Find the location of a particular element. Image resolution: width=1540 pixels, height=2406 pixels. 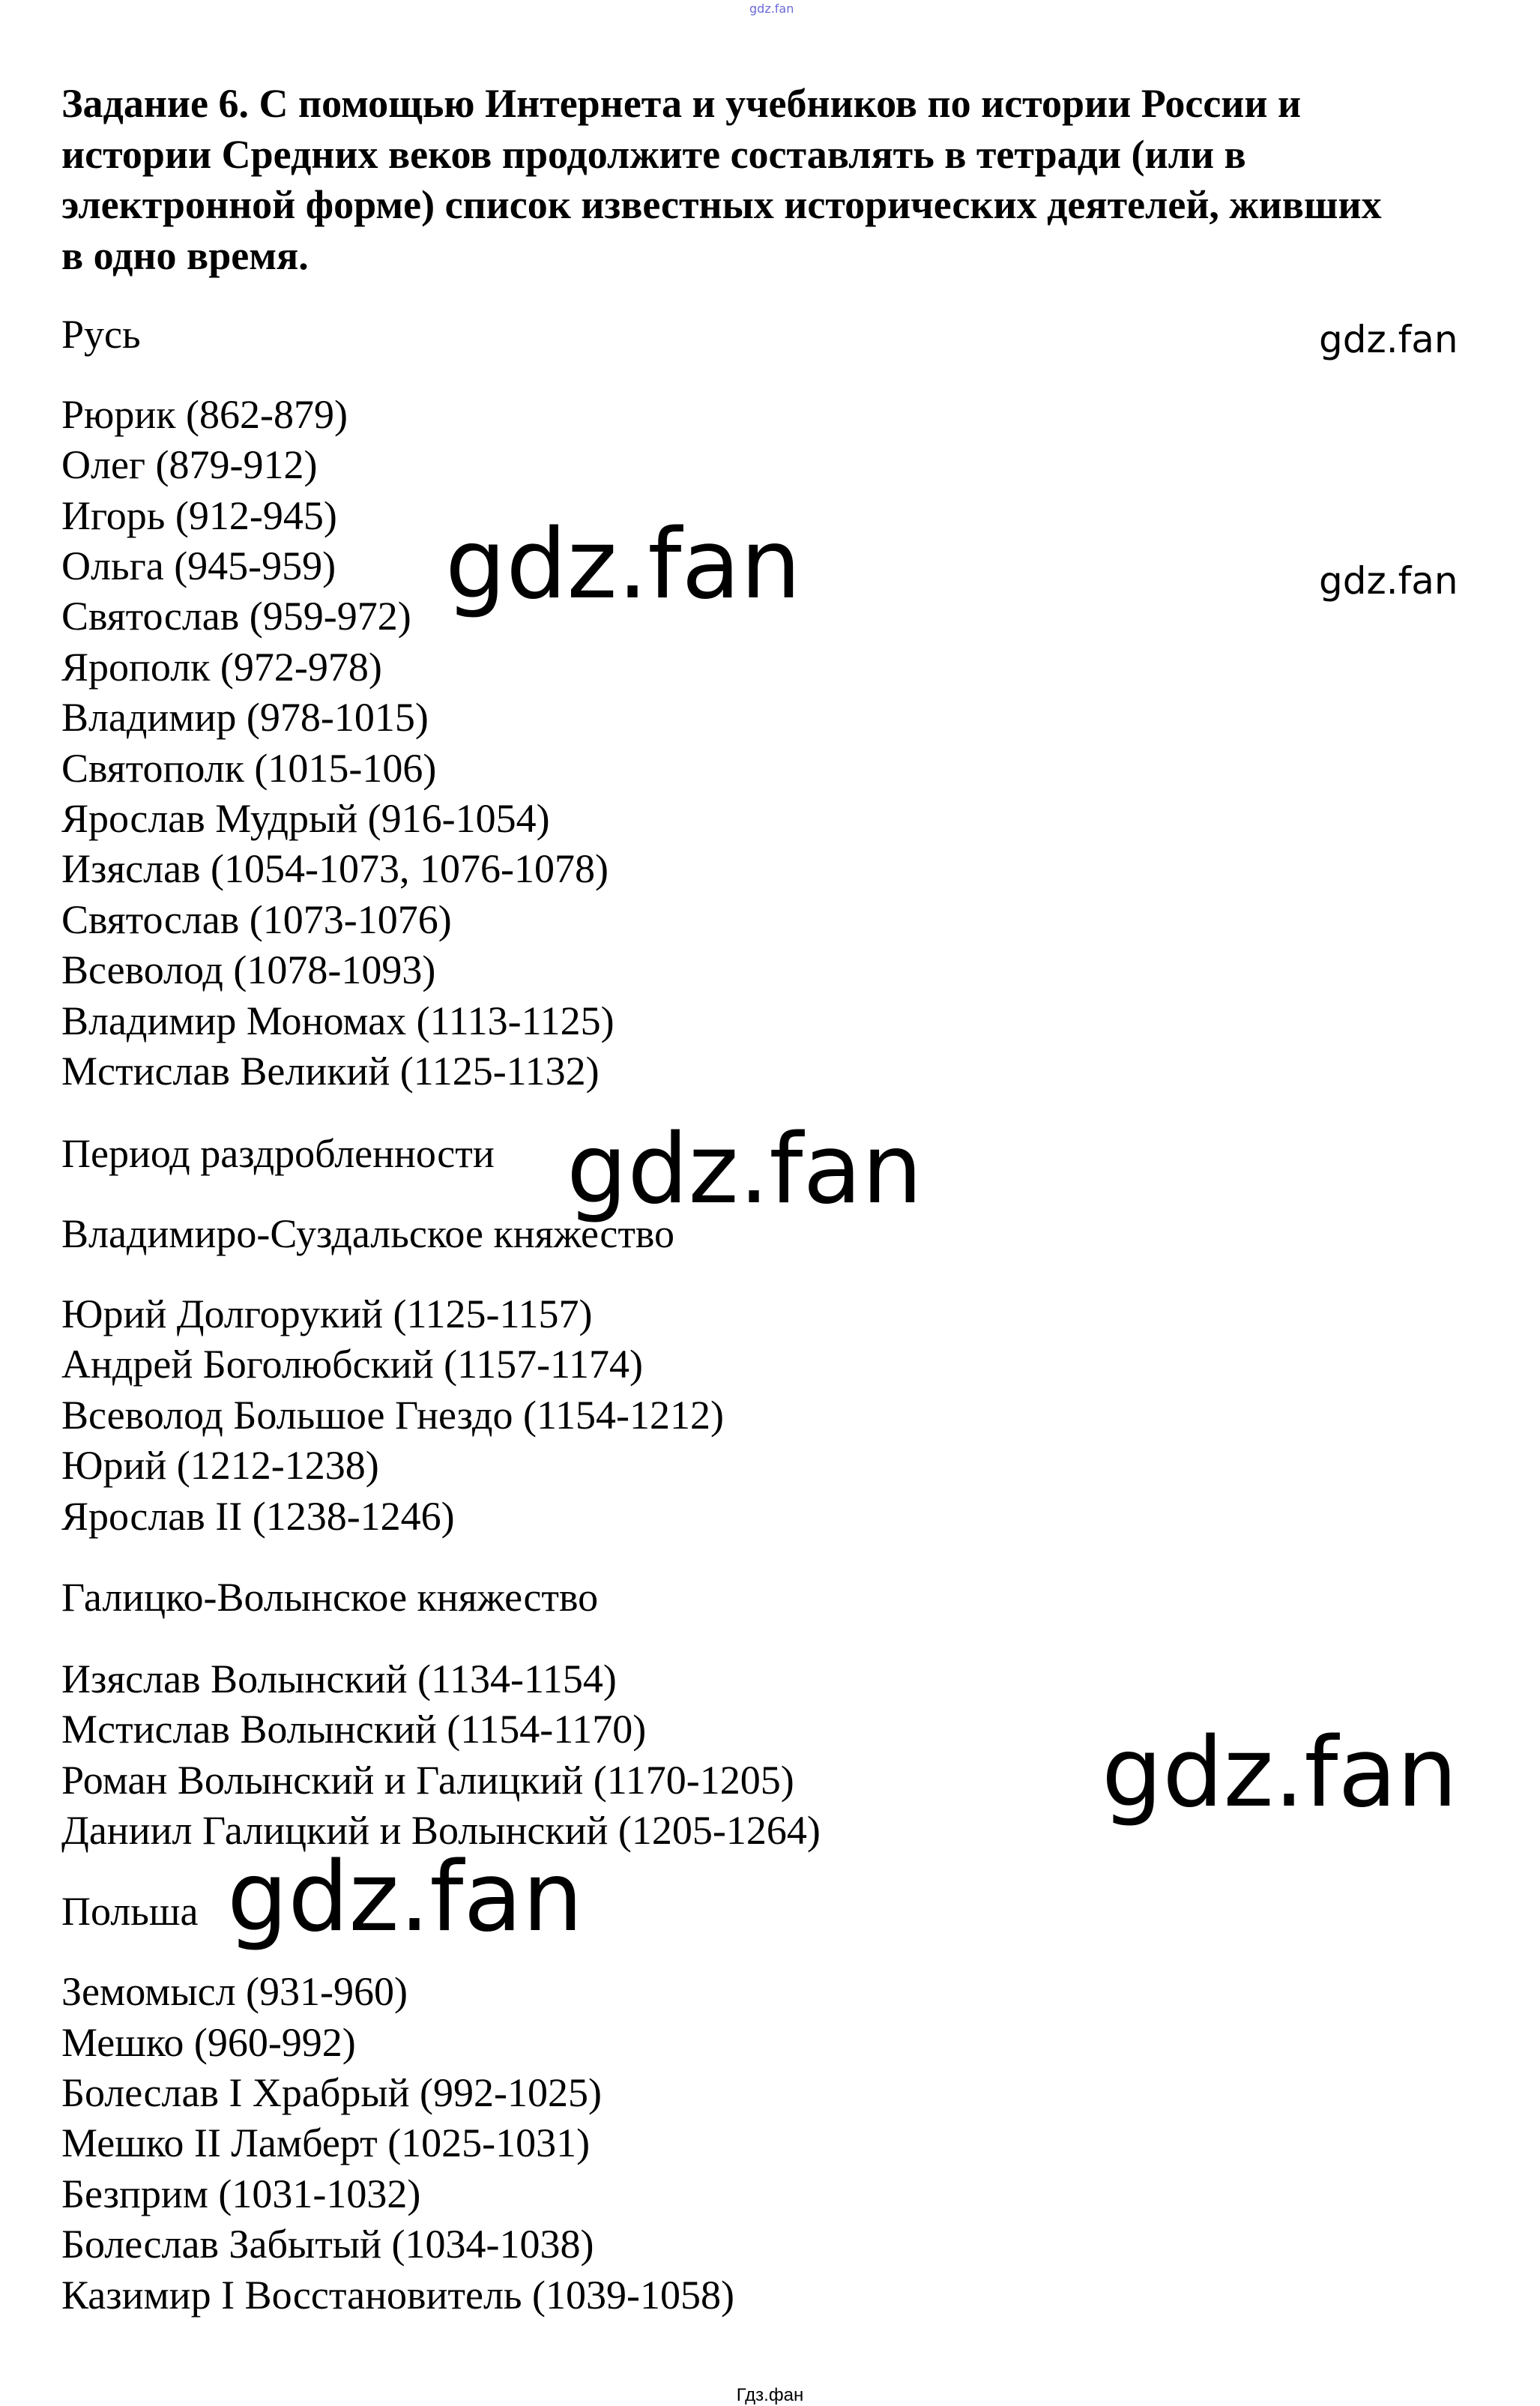

list-item: Андрей Боголюбский (1157-1174) is located at coordinates (352, 1364).